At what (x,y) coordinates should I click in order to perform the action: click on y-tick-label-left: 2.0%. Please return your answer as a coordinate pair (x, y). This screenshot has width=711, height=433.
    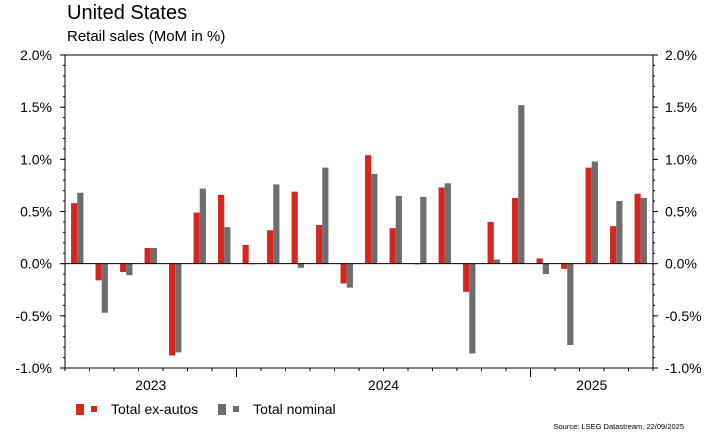
    Looking at the image, I should click on (36, 55).